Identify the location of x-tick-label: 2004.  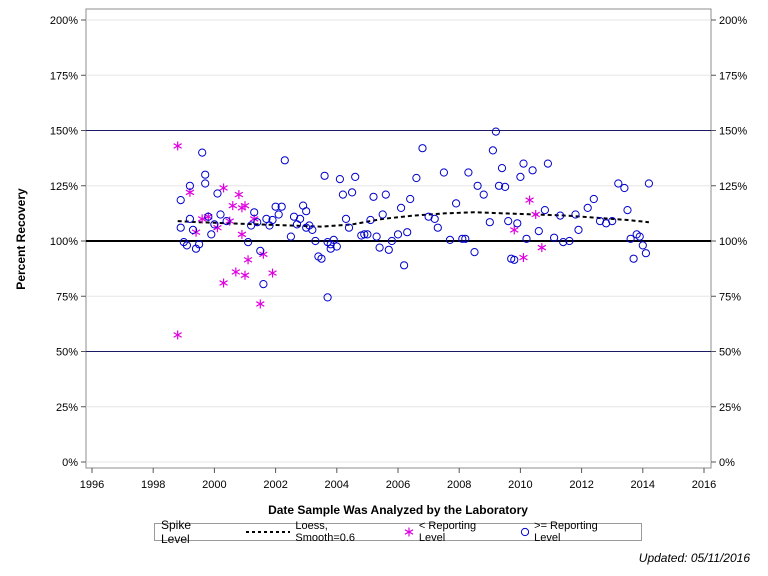
(337, 485).